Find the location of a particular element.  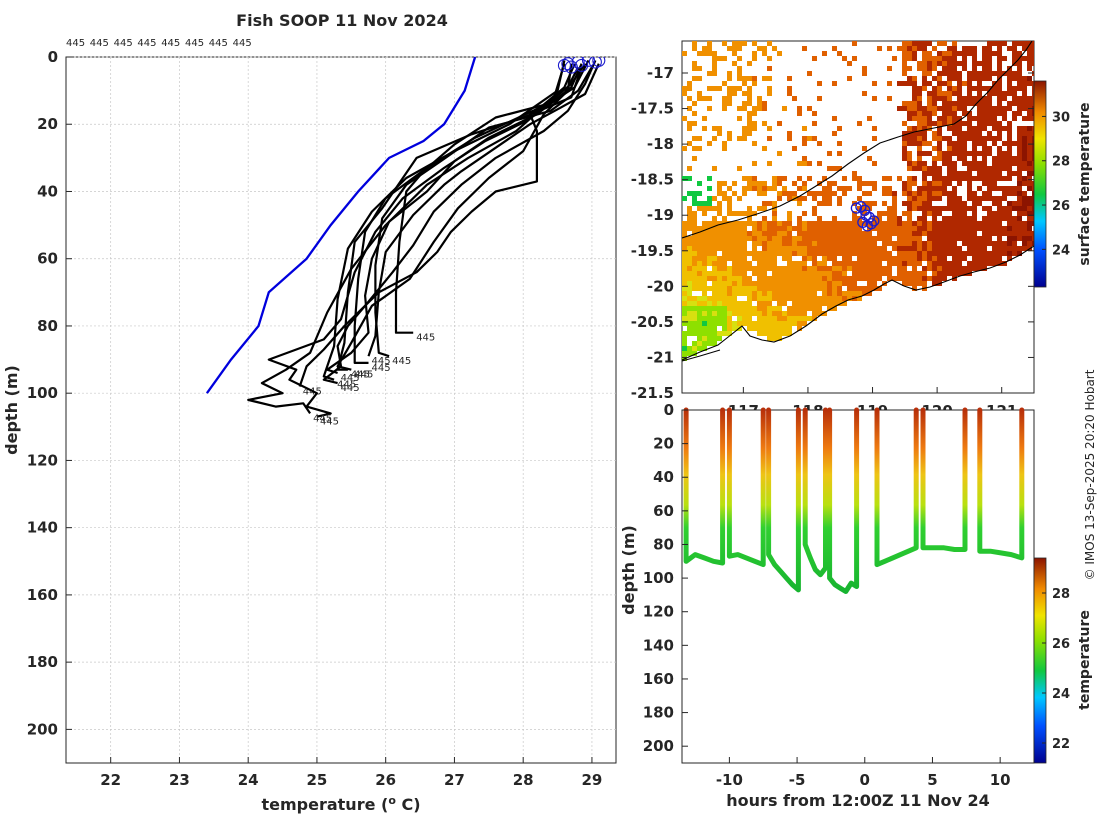

dt-y-tick-label: 80 is located at coordinates (663, 544).